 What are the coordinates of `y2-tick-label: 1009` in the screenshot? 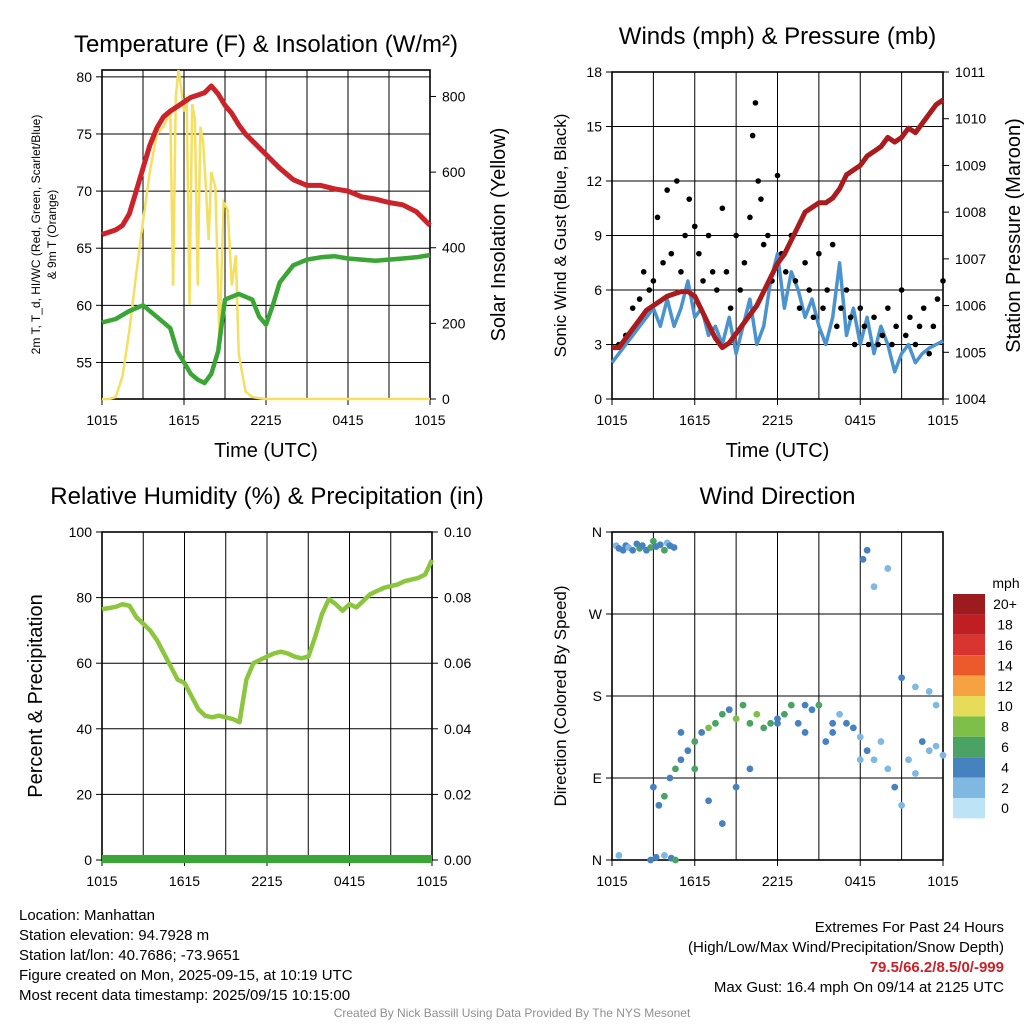 It's located at (970, 165).